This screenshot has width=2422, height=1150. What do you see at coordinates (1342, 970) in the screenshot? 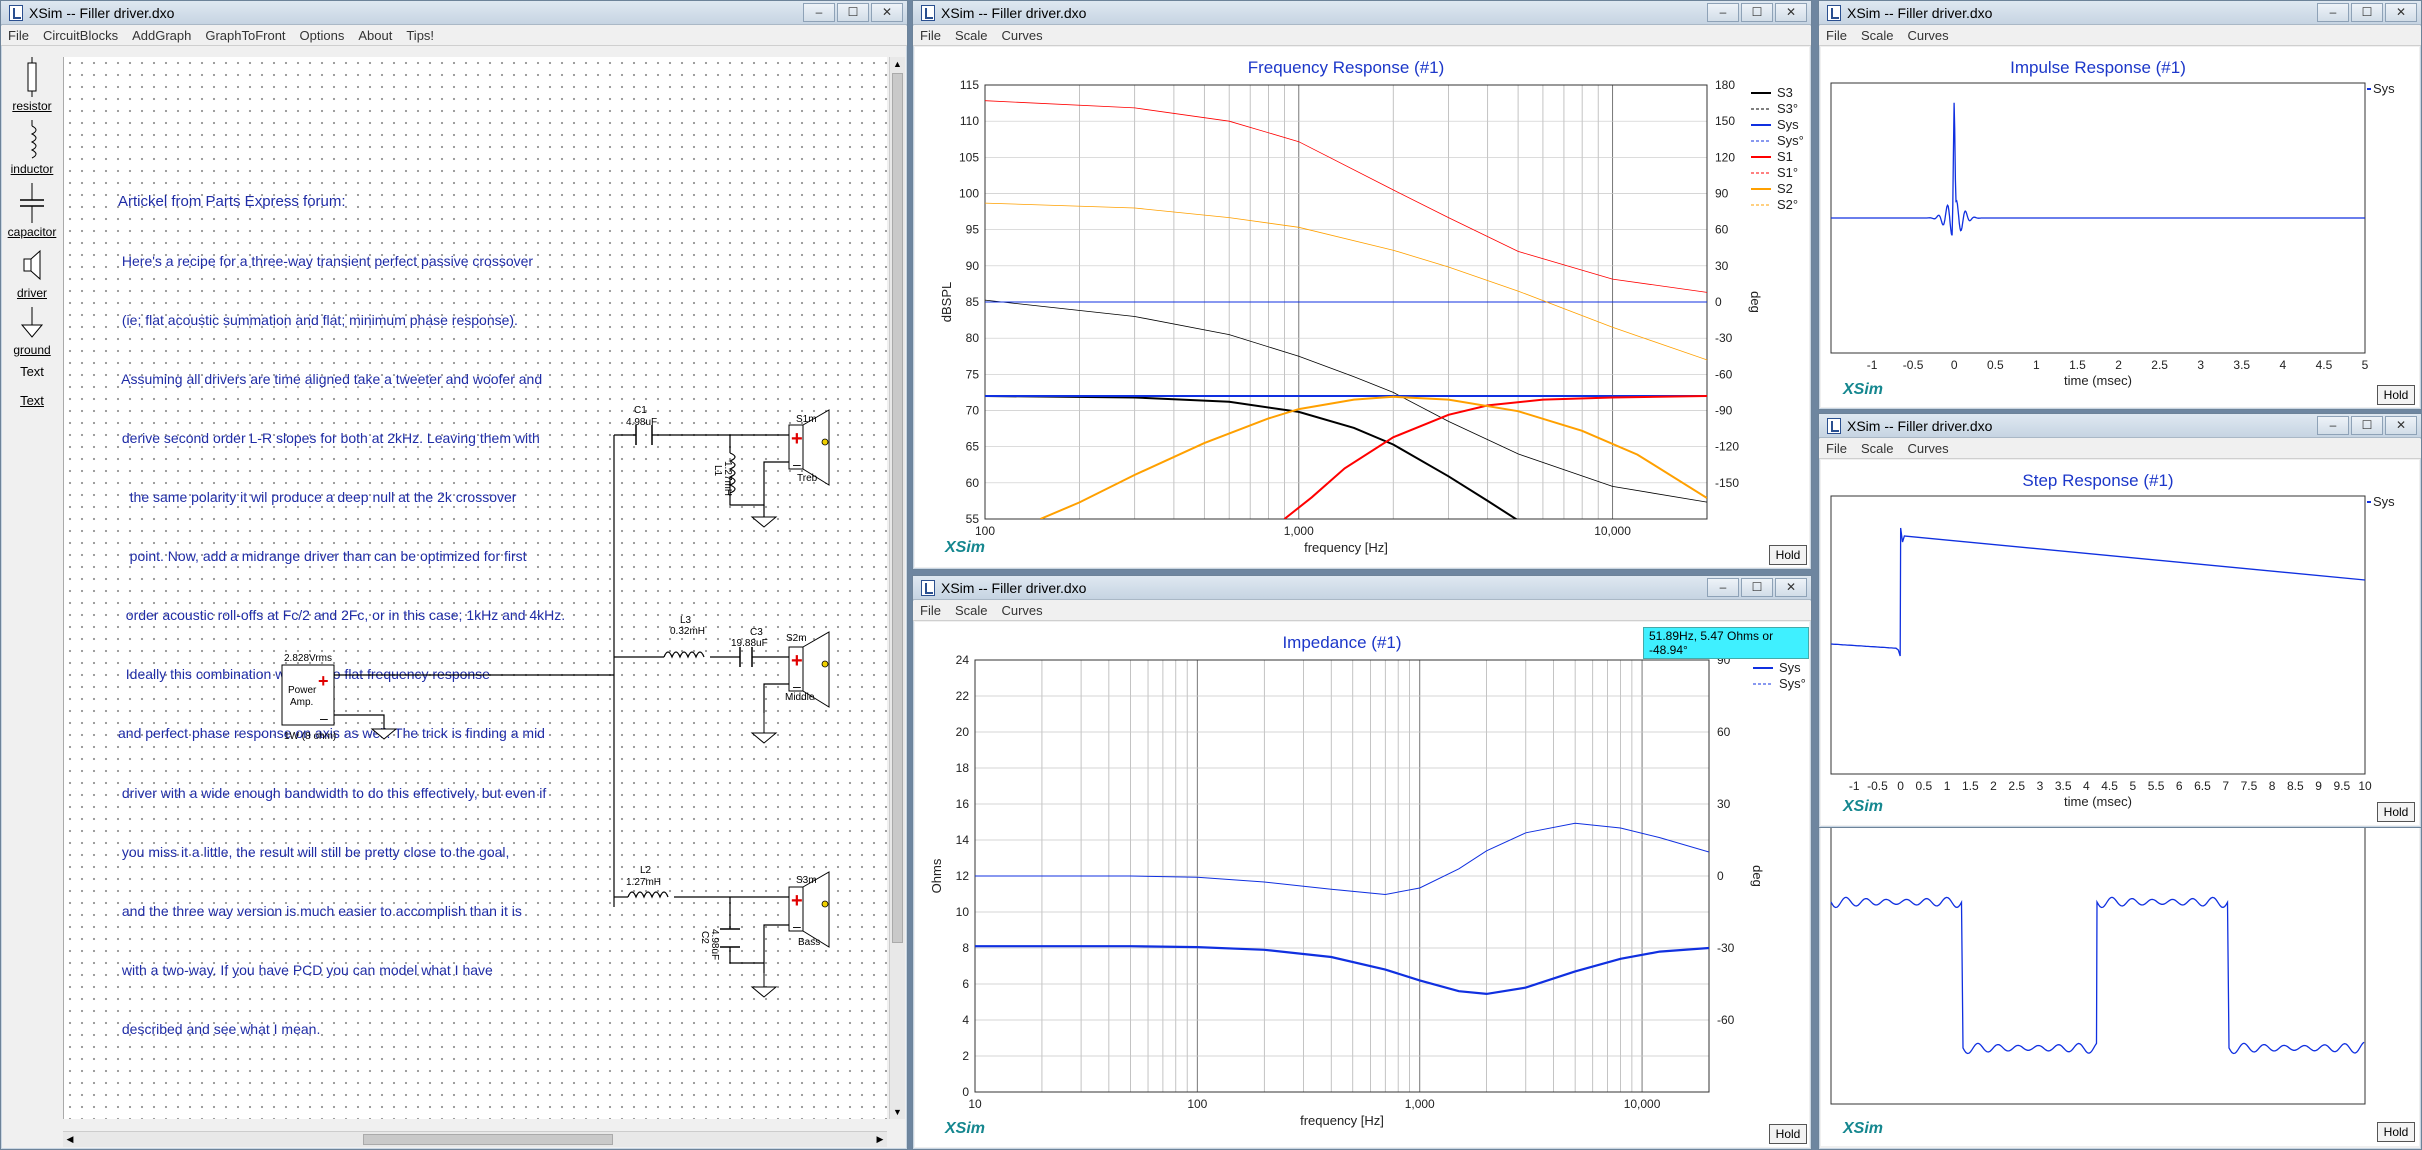
I see `series-line-sys` at bounding box center [1342, 970].